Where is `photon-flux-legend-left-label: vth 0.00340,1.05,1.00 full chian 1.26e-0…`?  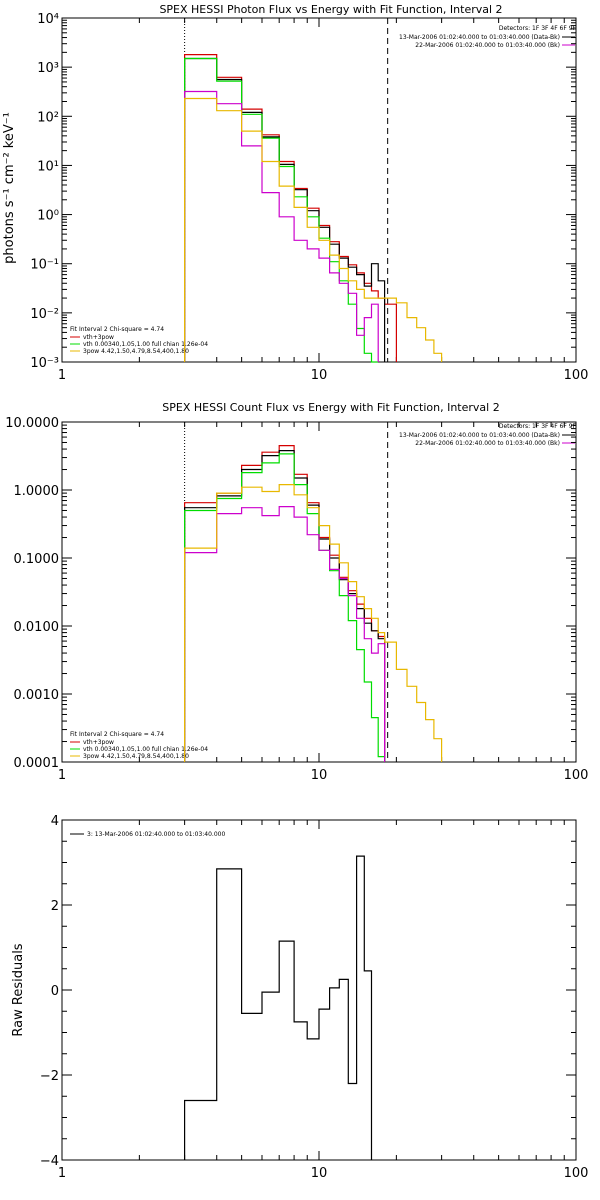 photon-flux-legend-left-label: vth 0.00340,1.05,1.00 full chian 1.26e-0… is located at coordinates (145, 344).